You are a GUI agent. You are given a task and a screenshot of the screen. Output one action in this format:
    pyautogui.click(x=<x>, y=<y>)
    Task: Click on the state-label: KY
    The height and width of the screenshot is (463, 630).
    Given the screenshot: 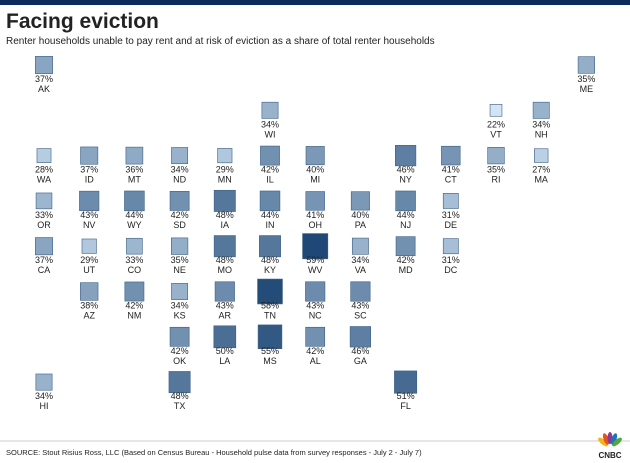 What is the action you would take?
    pyautogui.click(x=270, y=270)
    